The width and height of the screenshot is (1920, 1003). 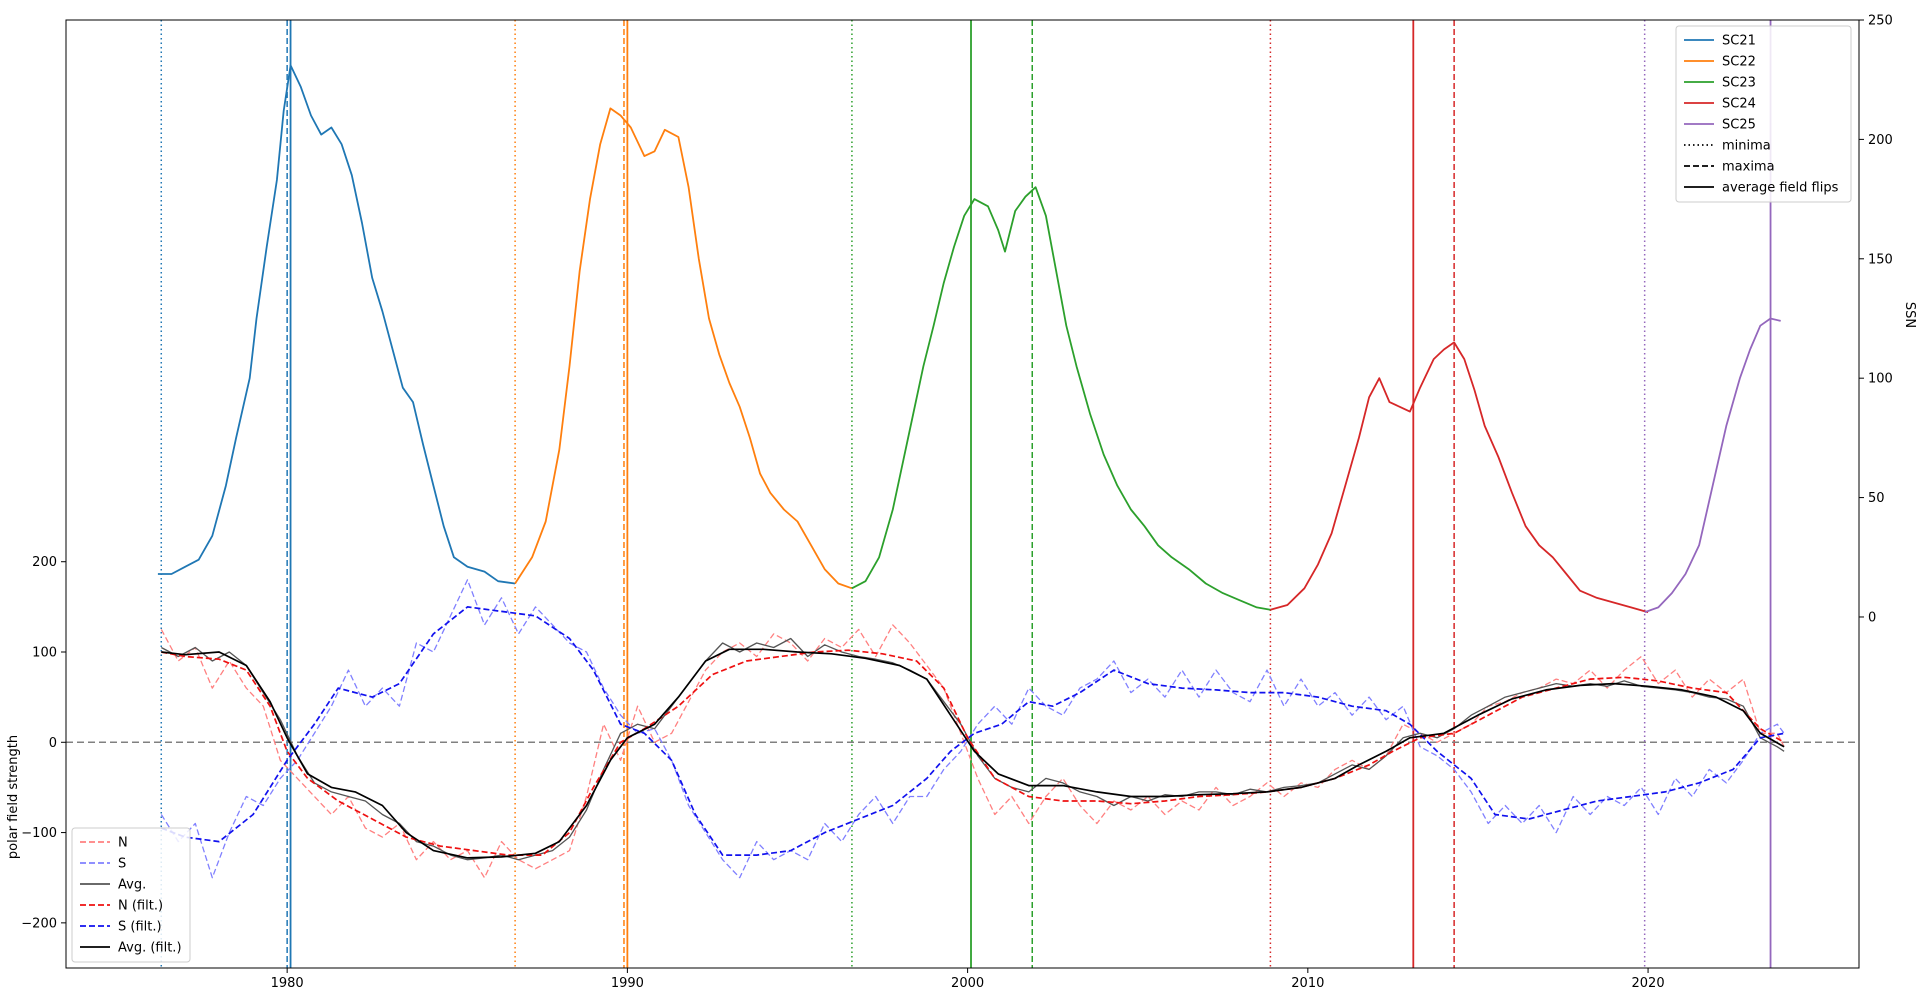 What do you see at coordinates (13, 797) in the screenshot?
I see `polar-axis-label: polar field strength` at bounding box center [13, 797].